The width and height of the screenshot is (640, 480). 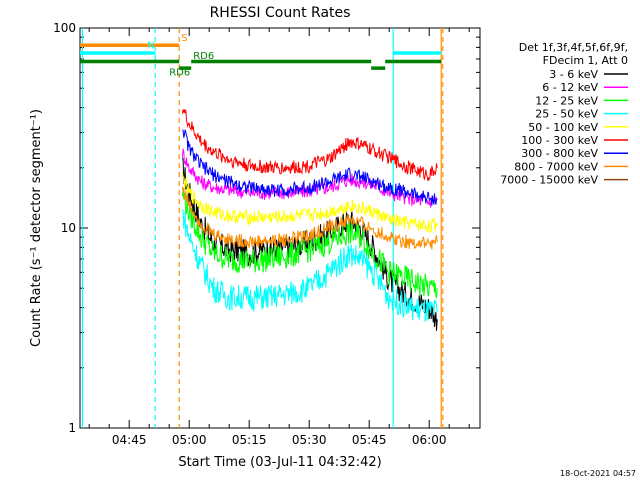 I want to click on legend-entry-label: 12 - 25 keV, so click(x=566, y=100).